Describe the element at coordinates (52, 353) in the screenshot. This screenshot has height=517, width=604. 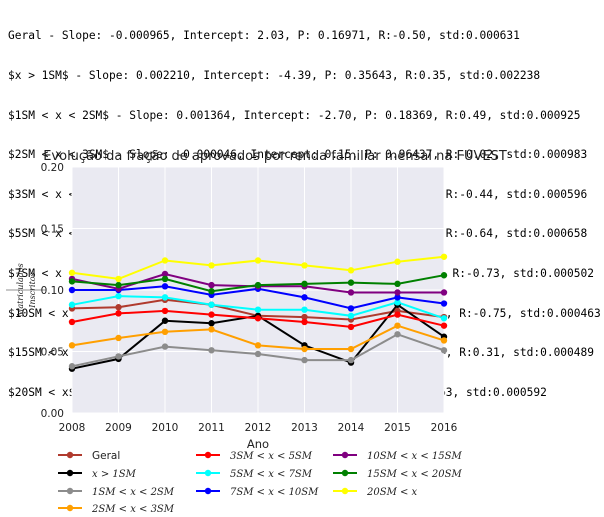
I see `y-tick-label: 0.05` at that location.